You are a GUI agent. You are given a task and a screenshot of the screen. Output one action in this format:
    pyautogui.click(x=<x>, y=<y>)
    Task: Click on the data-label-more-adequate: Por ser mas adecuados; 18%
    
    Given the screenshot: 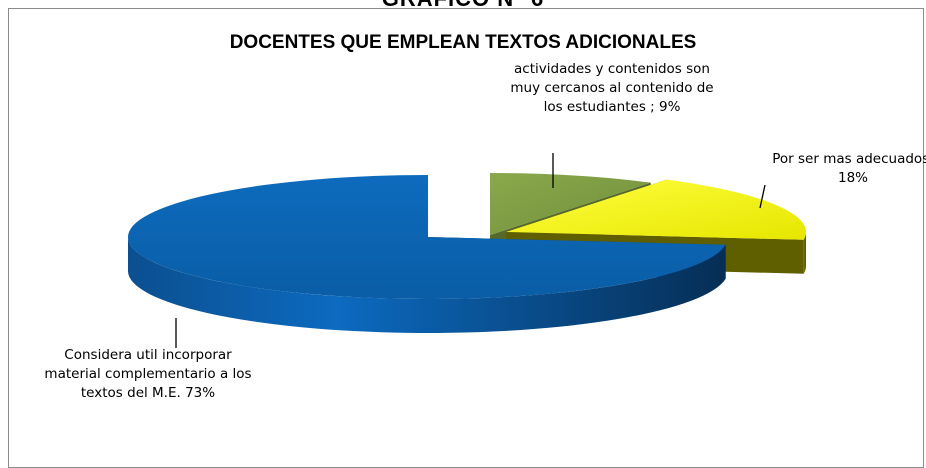 What is the action you would take?
    pyautogui.click(x=849, y=168)
    